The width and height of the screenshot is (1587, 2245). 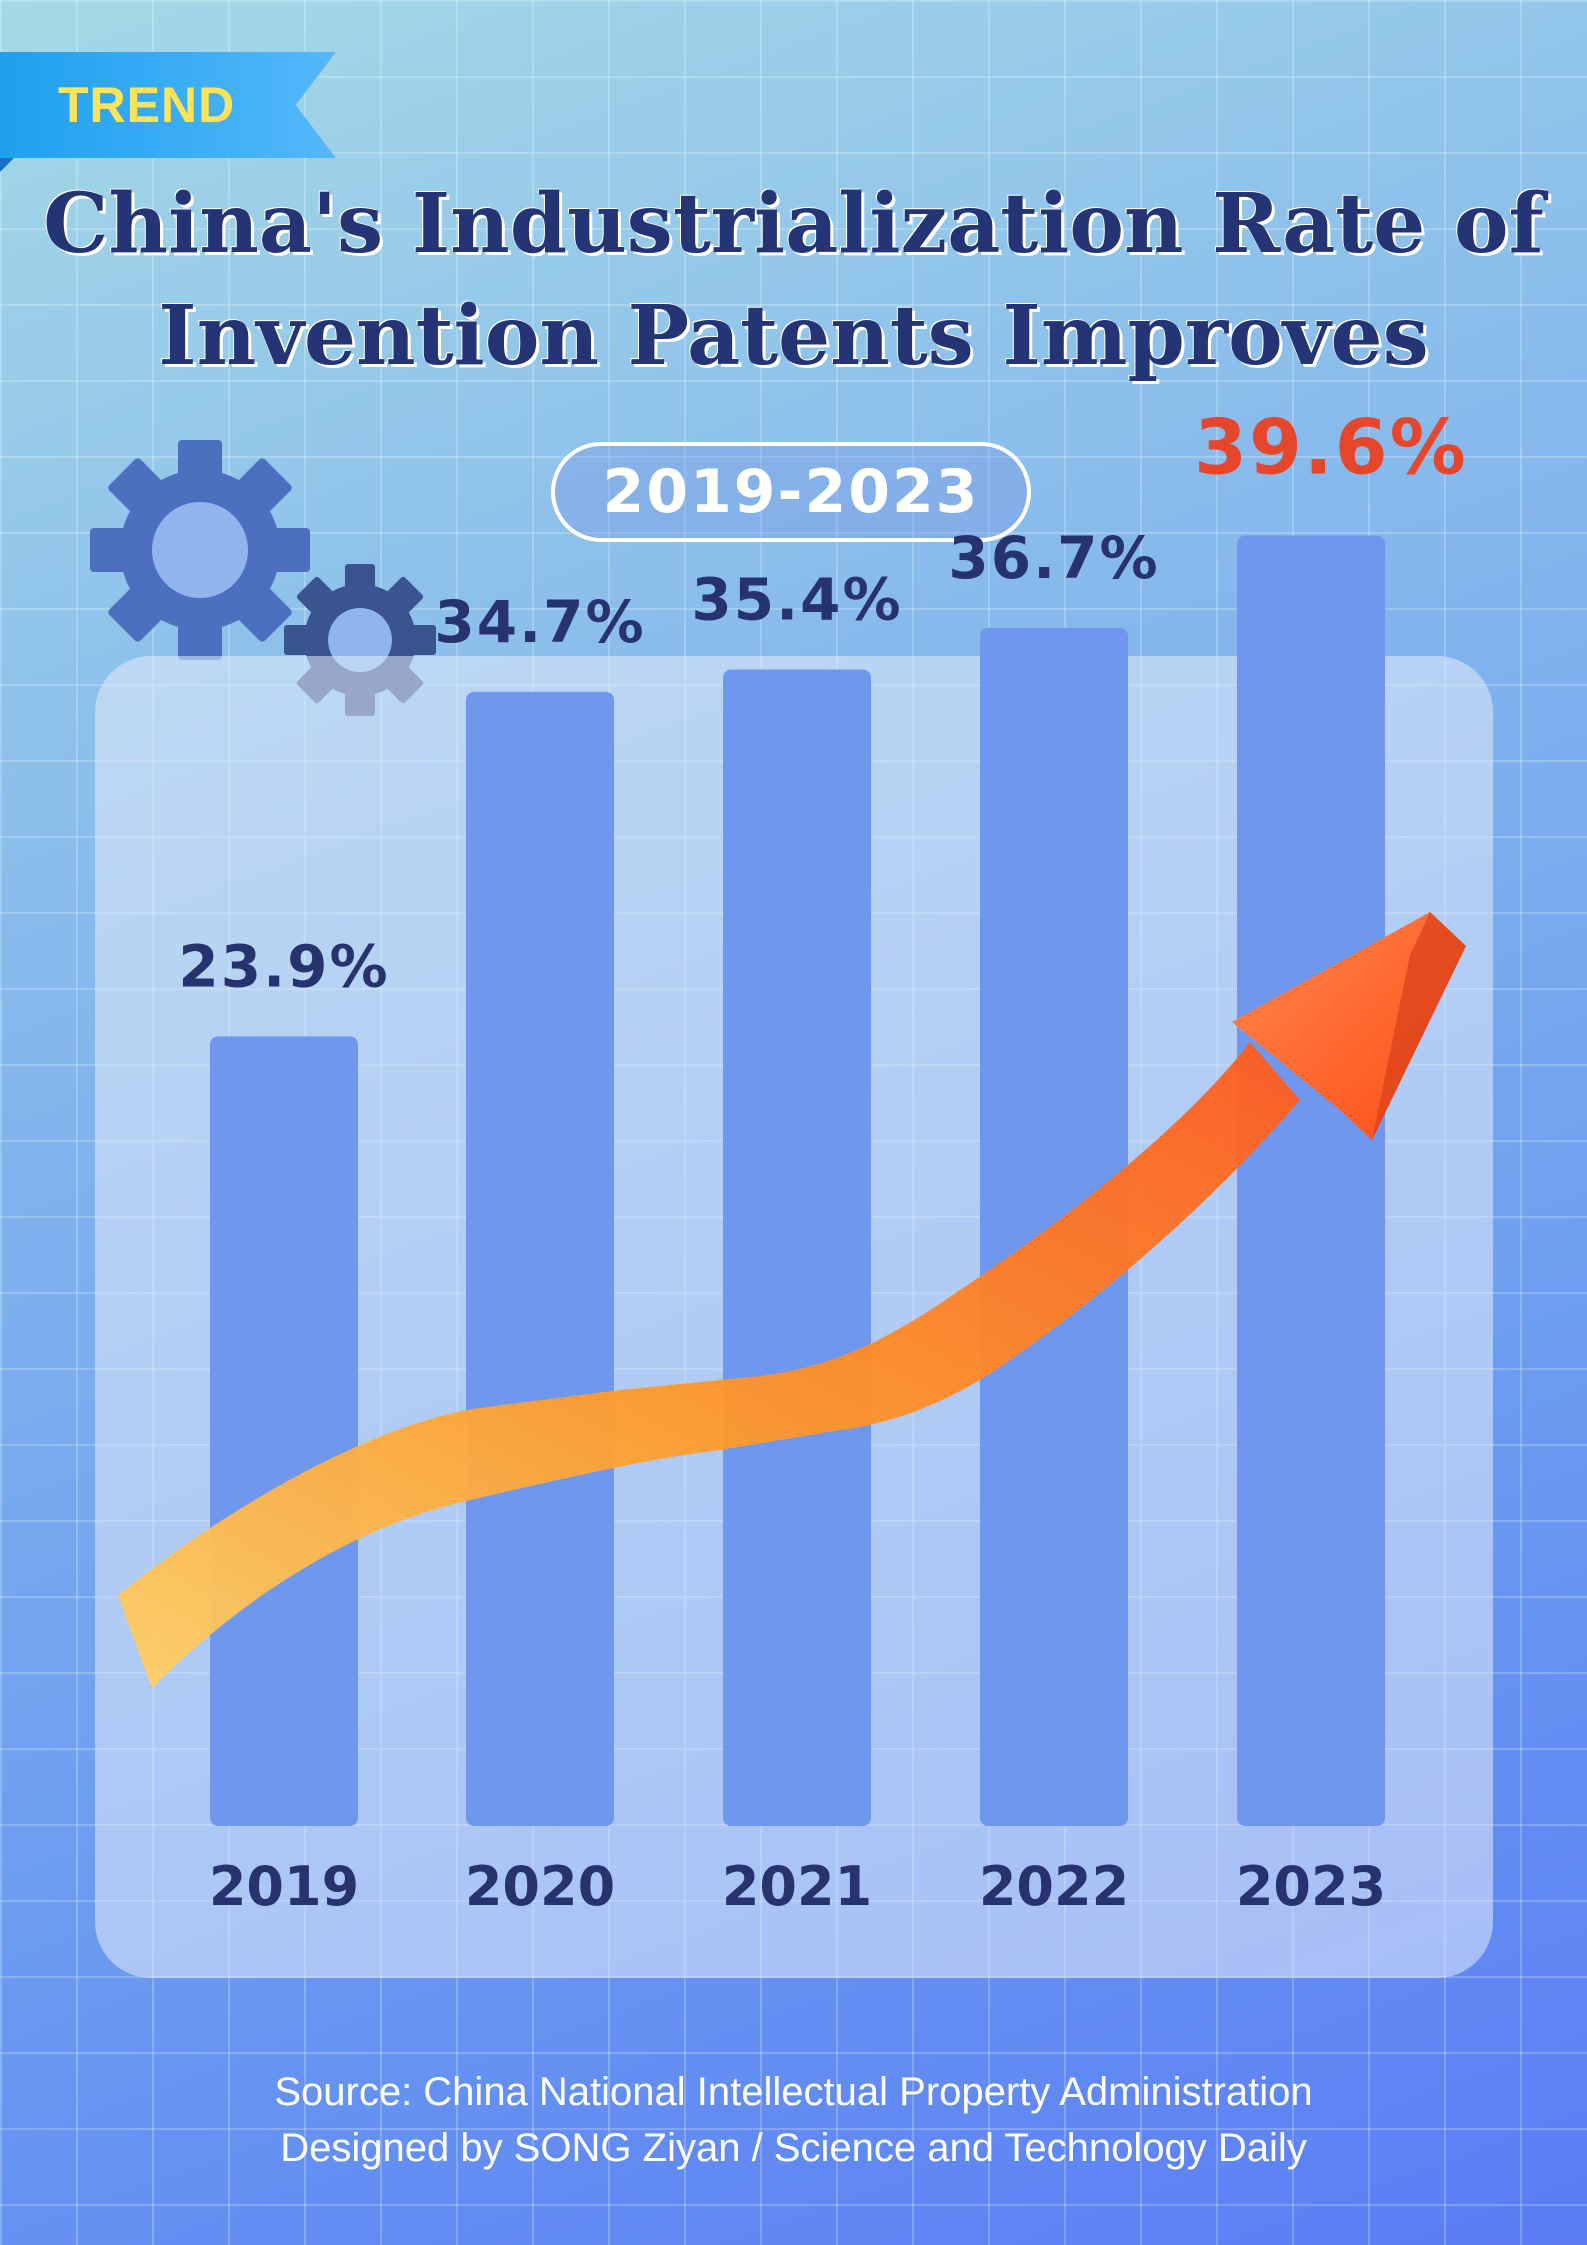 What do you see at coordinates (1311, 1886) in the screenshot?
I see `category-label-2023: 2023` at bounding box center [1311, 1886].